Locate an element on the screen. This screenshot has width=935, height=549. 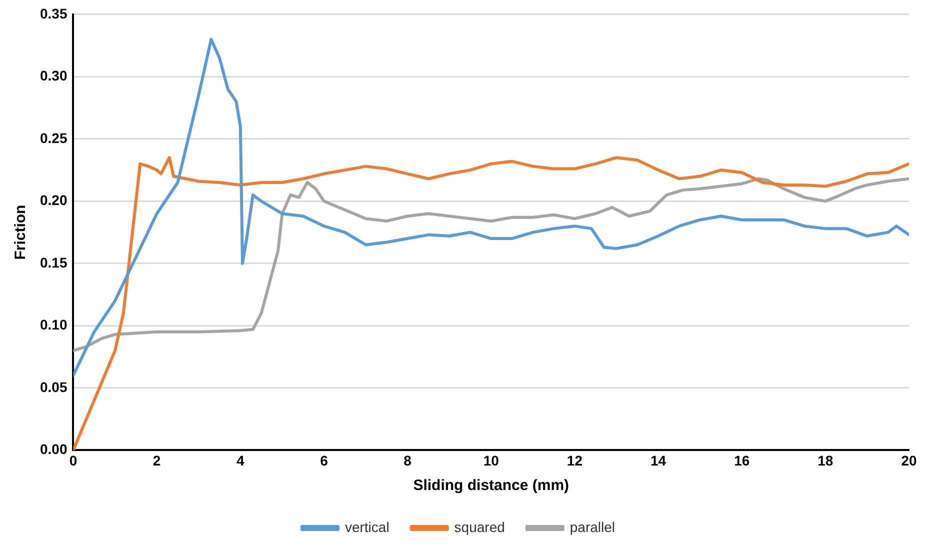
x-tick-label: 12 is located at coordinates (574, 460).